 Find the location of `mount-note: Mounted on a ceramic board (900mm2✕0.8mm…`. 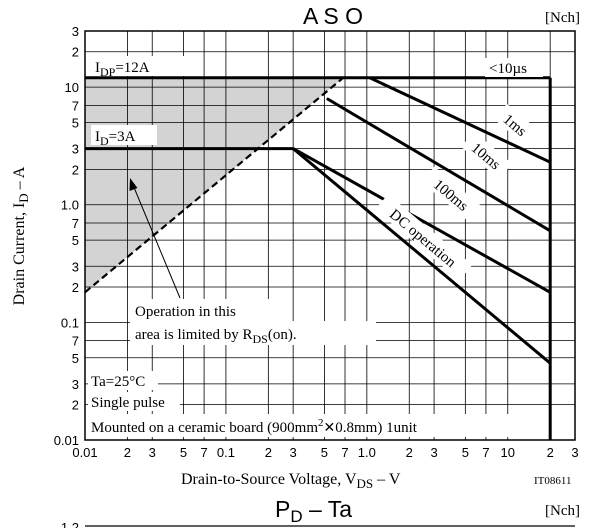

mount-note: Mounted on a ceramic board (900mm2✕0.8mm… is located at coordinates (254, 426).